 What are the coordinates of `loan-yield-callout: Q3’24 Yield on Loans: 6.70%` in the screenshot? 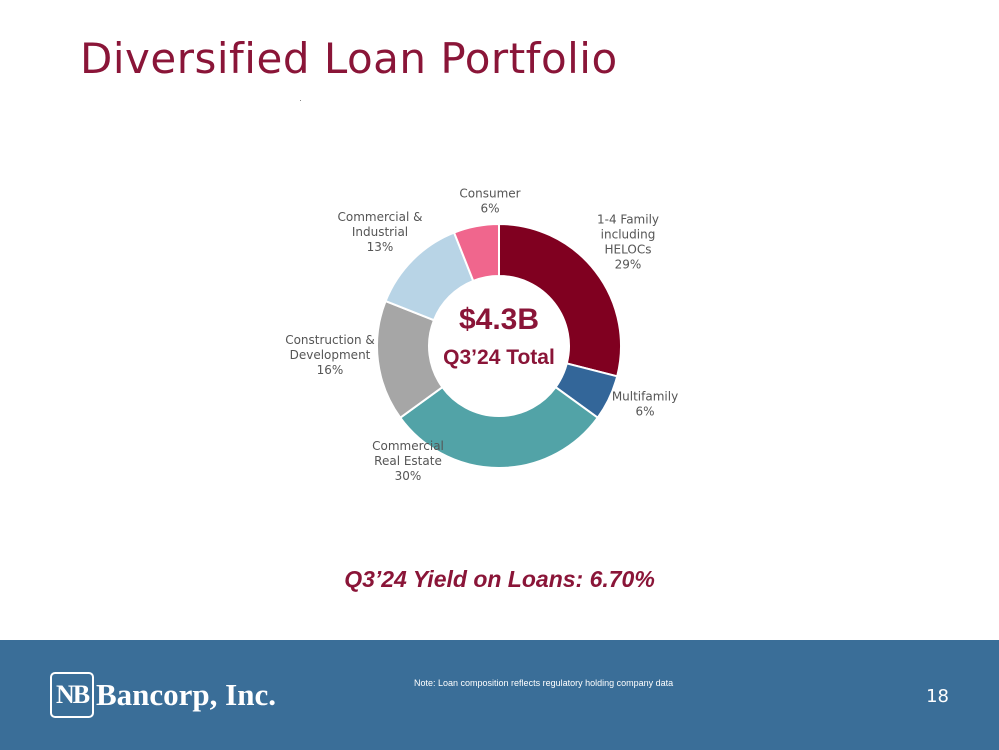 It's located at (499, 579).